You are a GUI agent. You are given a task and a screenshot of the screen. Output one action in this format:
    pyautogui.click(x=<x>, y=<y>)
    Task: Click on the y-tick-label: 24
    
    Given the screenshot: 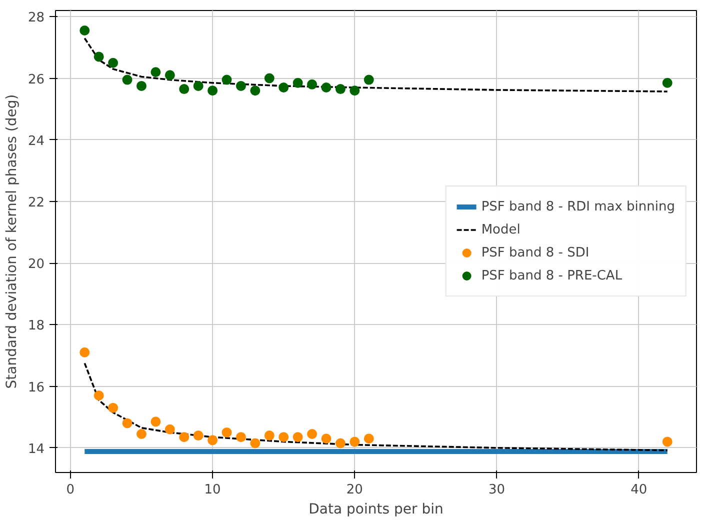 What is the action you would take?
    pyautogui.click(x=36, y=141)
    